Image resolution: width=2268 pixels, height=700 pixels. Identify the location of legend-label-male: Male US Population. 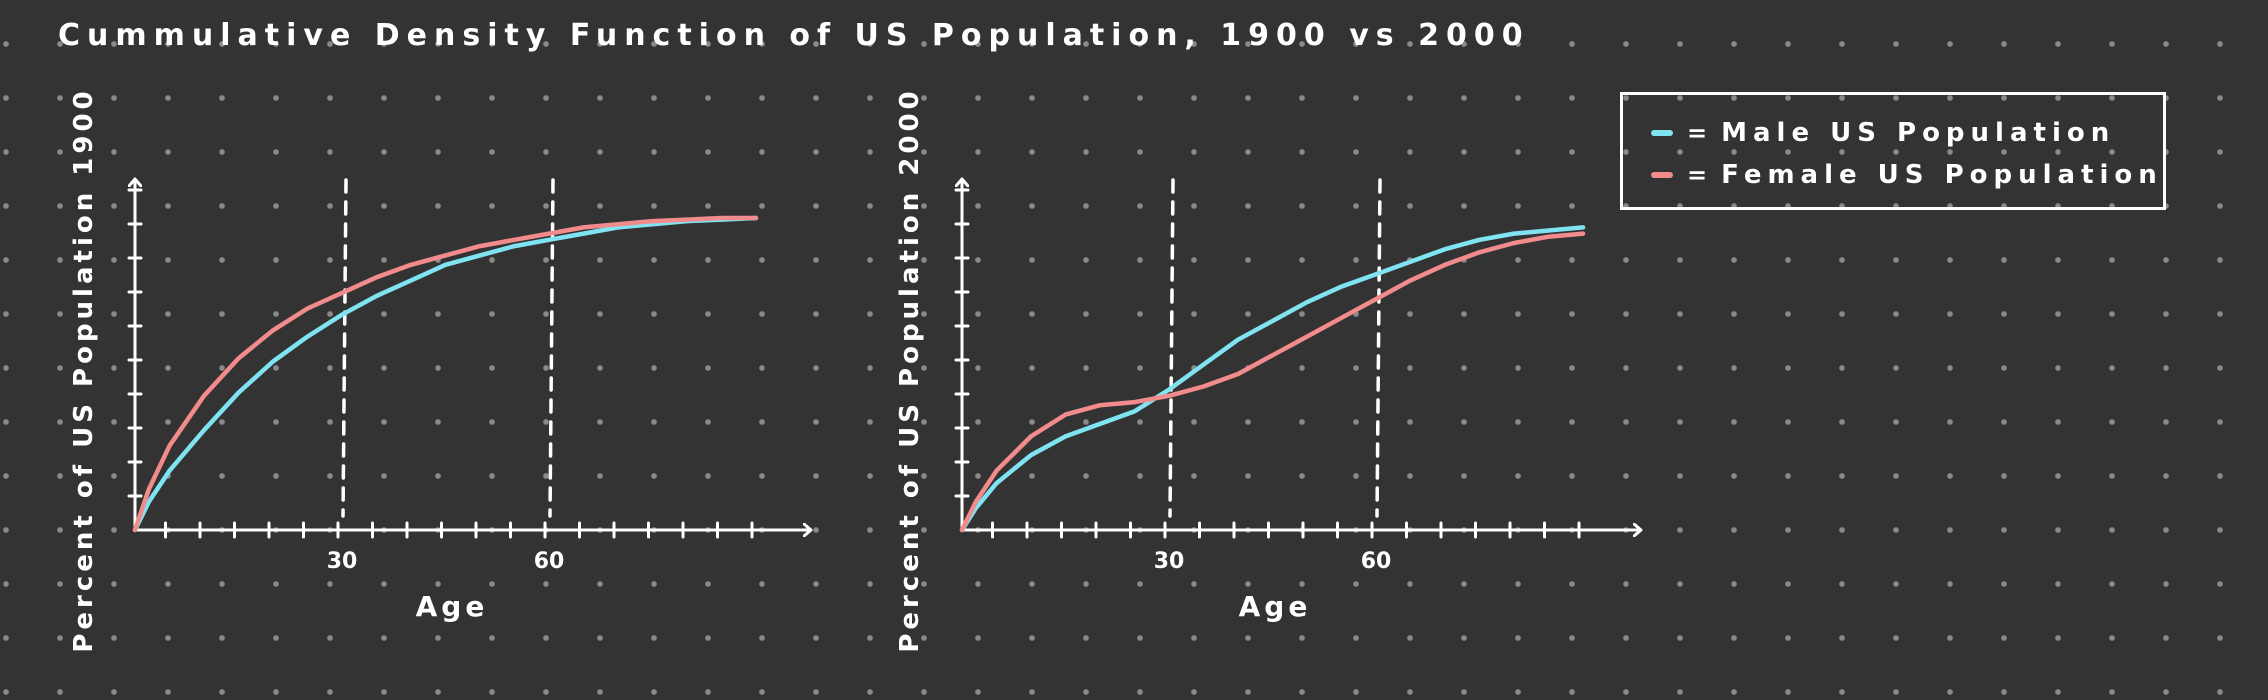
(1918, 133).